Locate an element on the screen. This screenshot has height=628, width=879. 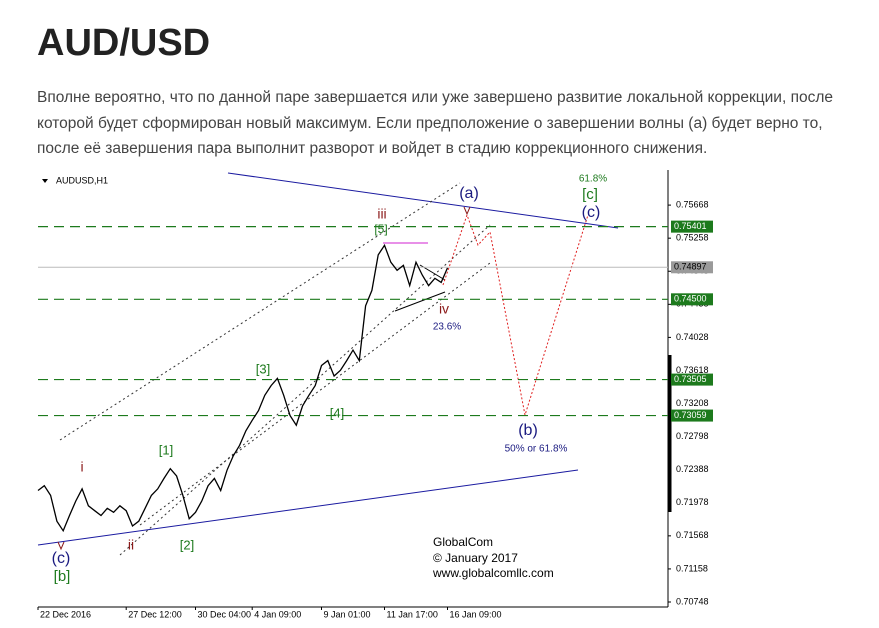
annotation: (b) is located at coordinates (528, 430).